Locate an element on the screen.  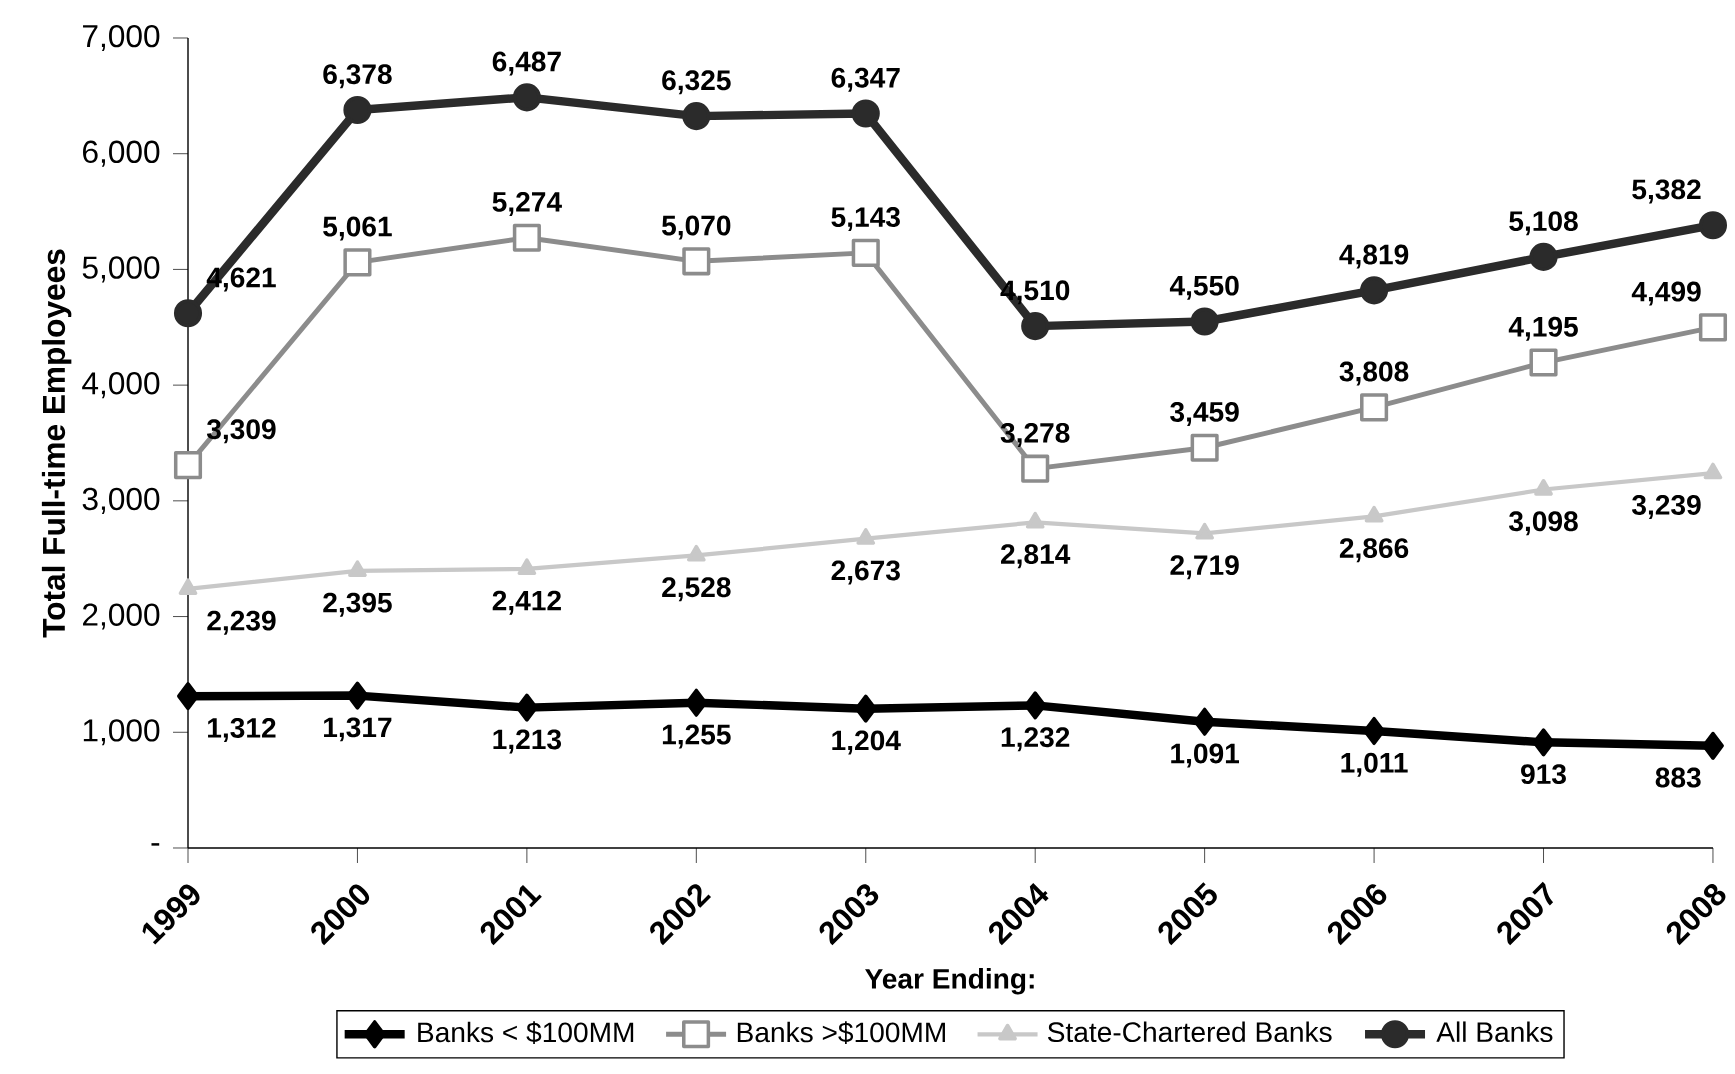
data-label: 1,255 is located at coordinates (696, 736).